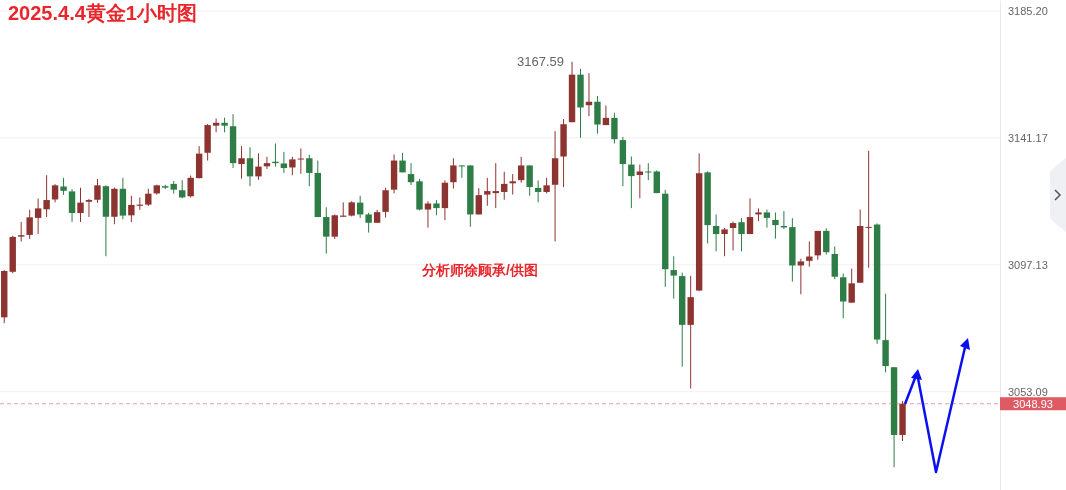 The width and height of the screenshot is (1066, 490). What do you see at coordinates (1028, 264) in the screenshot?
I see `y-tick-label: 3097.13` at bounding box center [1028, 264].